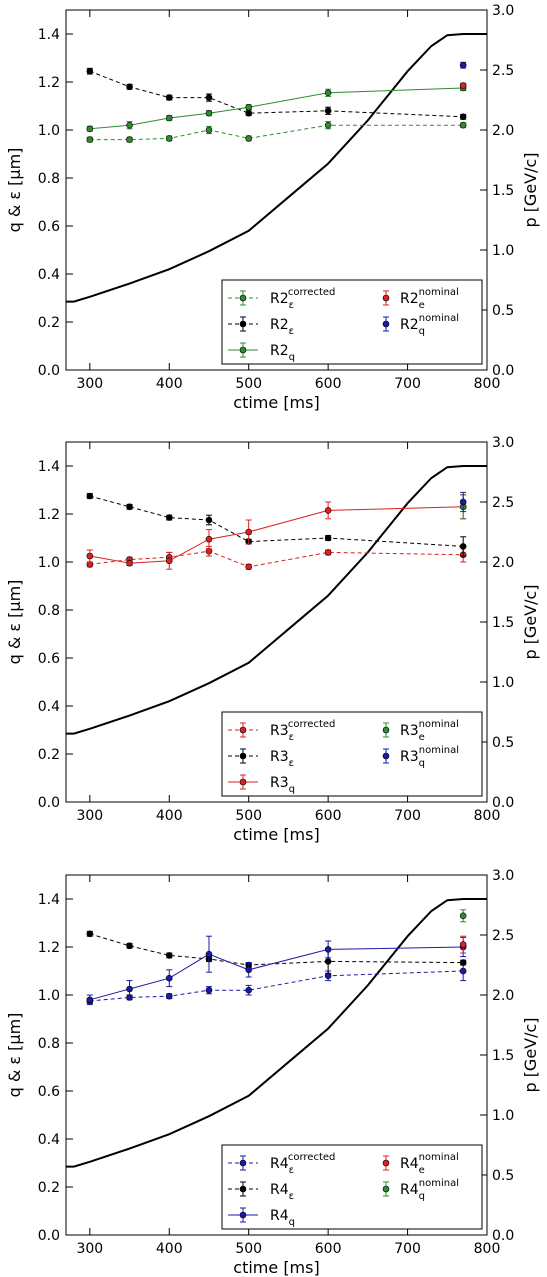 This screenshot has width=547, height=1277. What do you see at coordinates (429, 1190) in the screenshot?
I see `legend-label: R4qnominal` at bounding box center [429, 1190].